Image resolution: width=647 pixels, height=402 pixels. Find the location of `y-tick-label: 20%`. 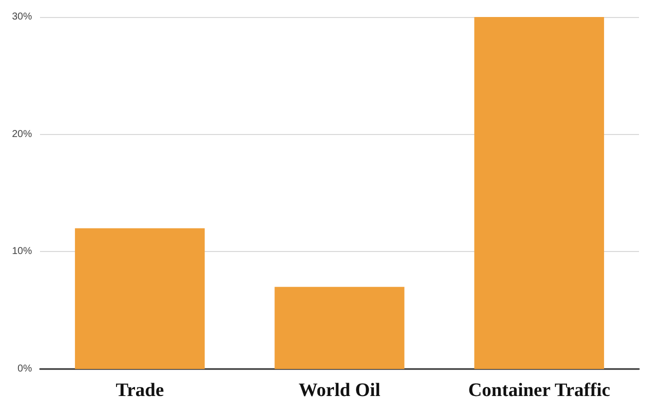

y-tick-label: 20% is located at coordinates (22, 134).